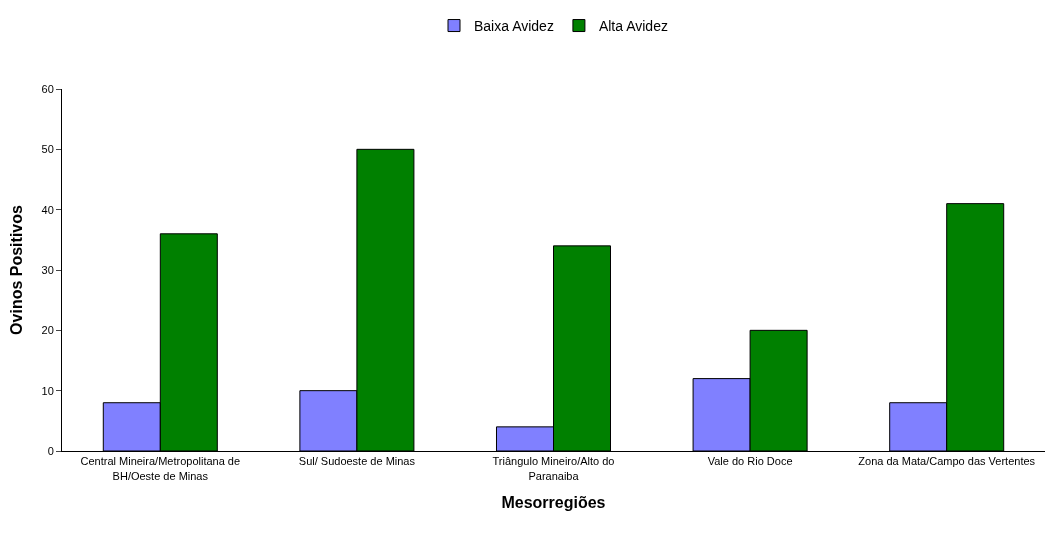 Image resolution: width=1055 pixels, height=539 pixels. What do you see at coordinates (357, 461) in the screenshot?
I see `x-tick-label: Sul/ Sudoeste de Minas` at bounding box center [357, 461].